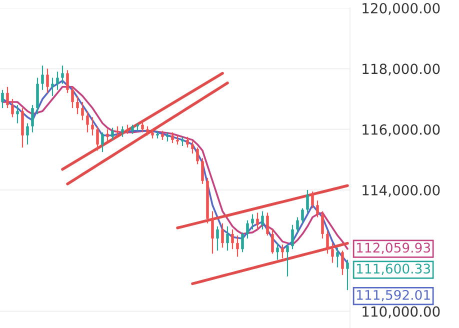 This screenshot has width=459, height=328. I want to click on y-tick-label: 120,000.00, so click(401, 8).